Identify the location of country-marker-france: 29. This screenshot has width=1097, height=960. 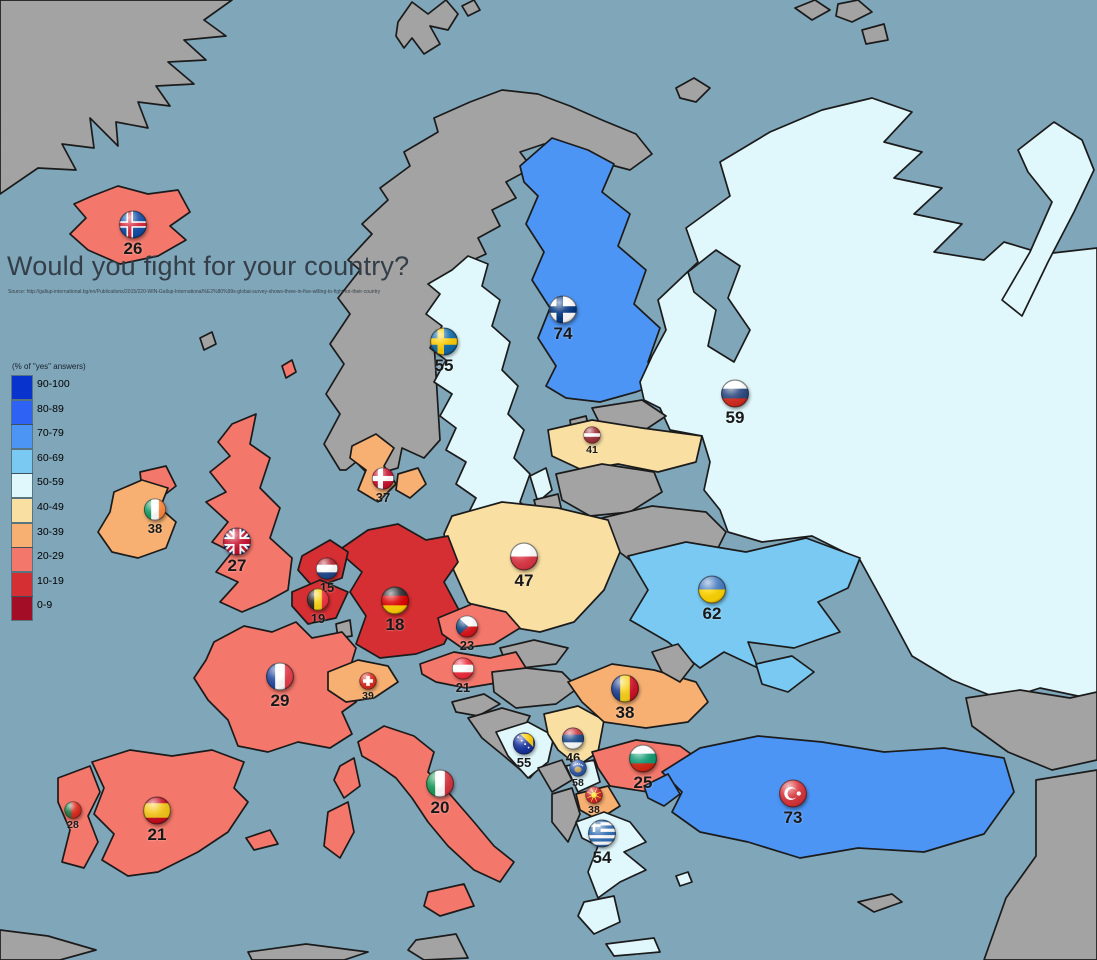
(280, 686).